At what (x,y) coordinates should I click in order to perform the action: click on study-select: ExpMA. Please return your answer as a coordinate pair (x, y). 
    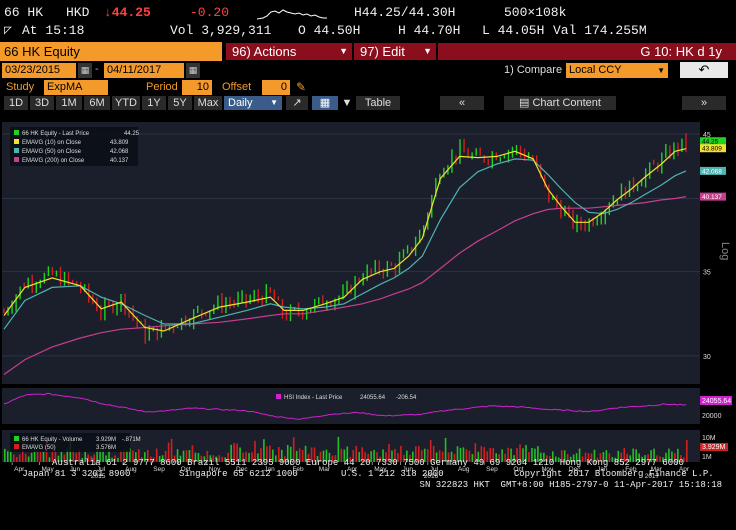
    Looking at the image, I should click on (76, 87).